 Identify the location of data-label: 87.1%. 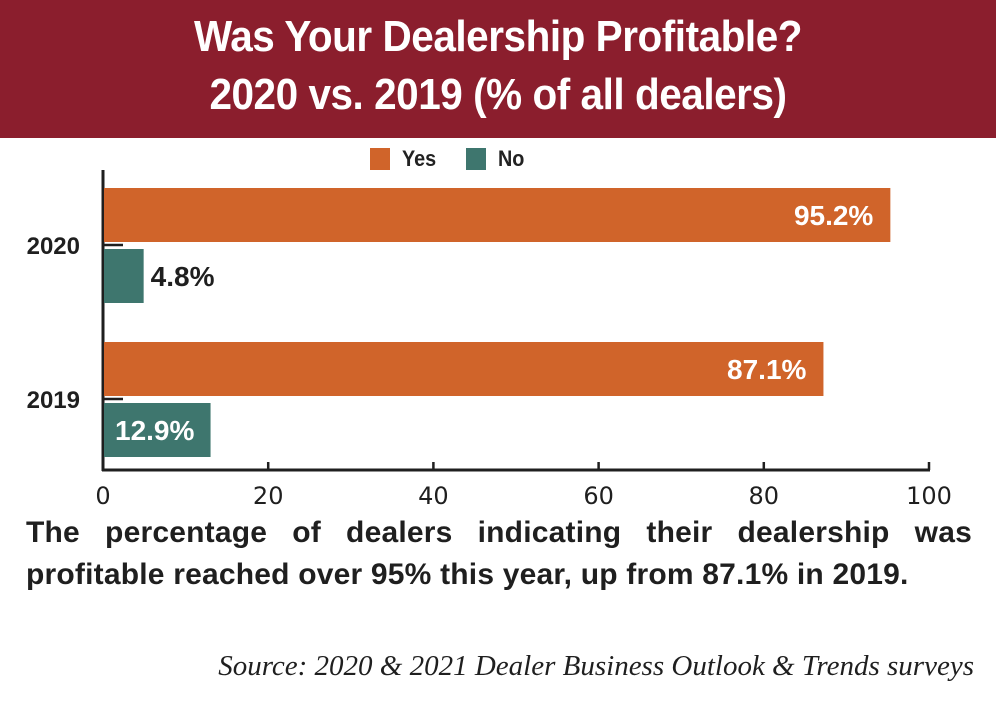
(766, 369).